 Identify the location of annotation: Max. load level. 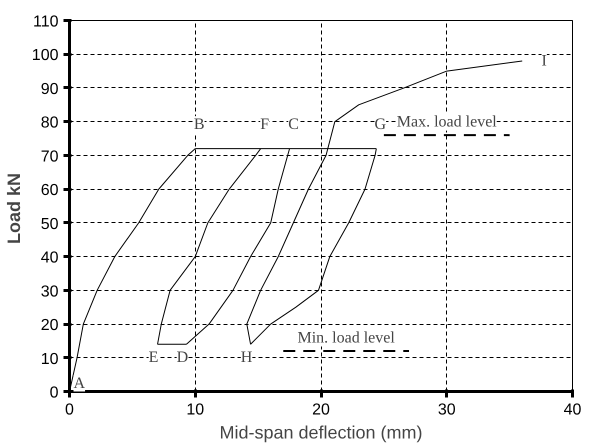
(447, 122).